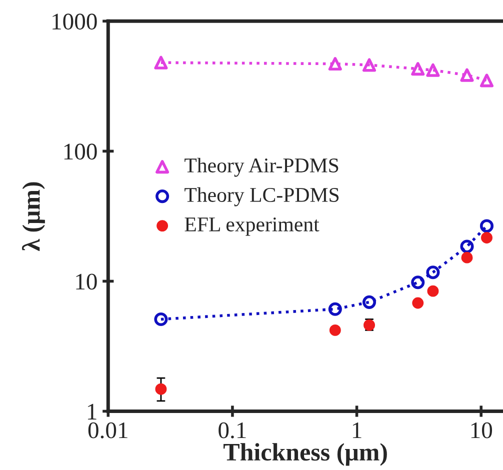 Image resolution: width=503 pixels, height=470 pixels. I want to click on x-tick-label: 10, so click(481, 430).